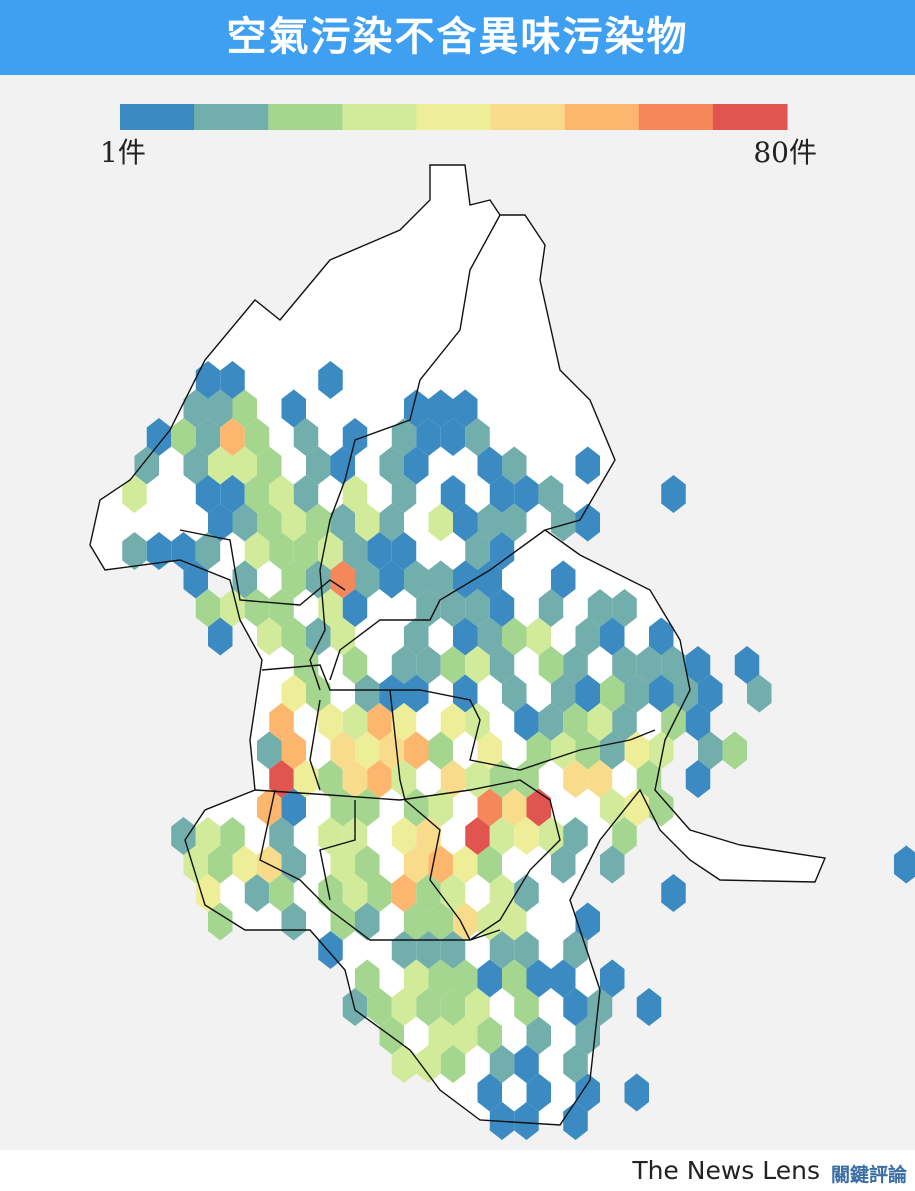  Describe the element at coordinates (457, 1170) in the screenshot. I see `footer: The News Lens 關鍵評論` at that location.